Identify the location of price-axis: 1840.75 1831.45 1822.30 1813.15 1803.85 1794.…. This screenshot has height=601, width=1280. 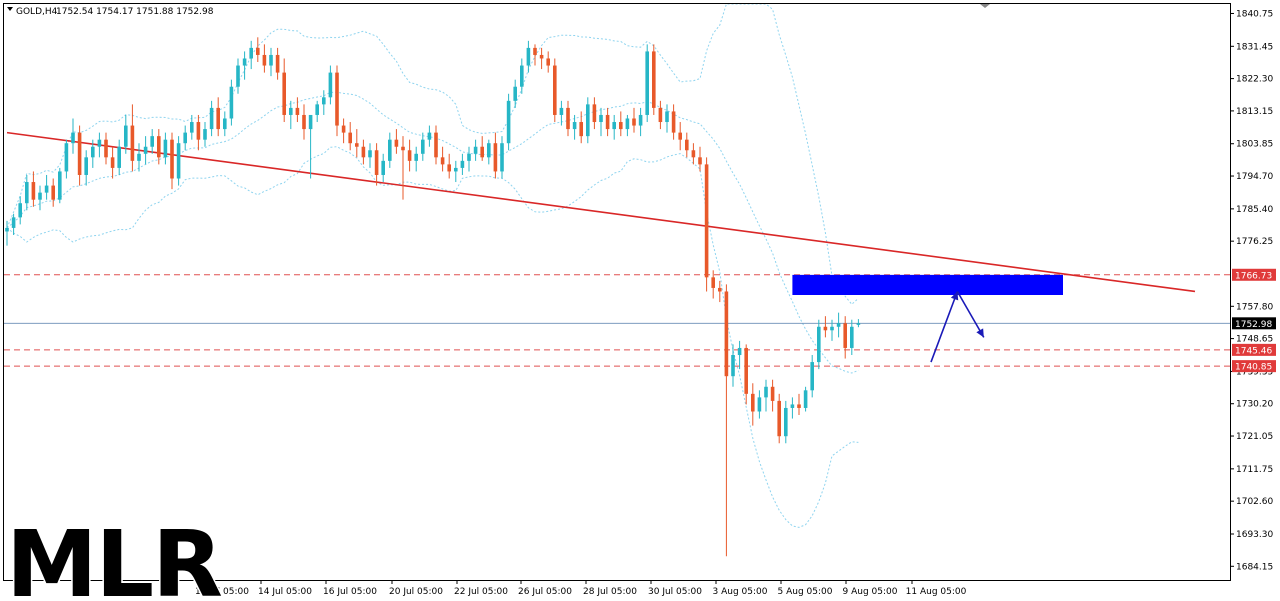
(1251, 290).